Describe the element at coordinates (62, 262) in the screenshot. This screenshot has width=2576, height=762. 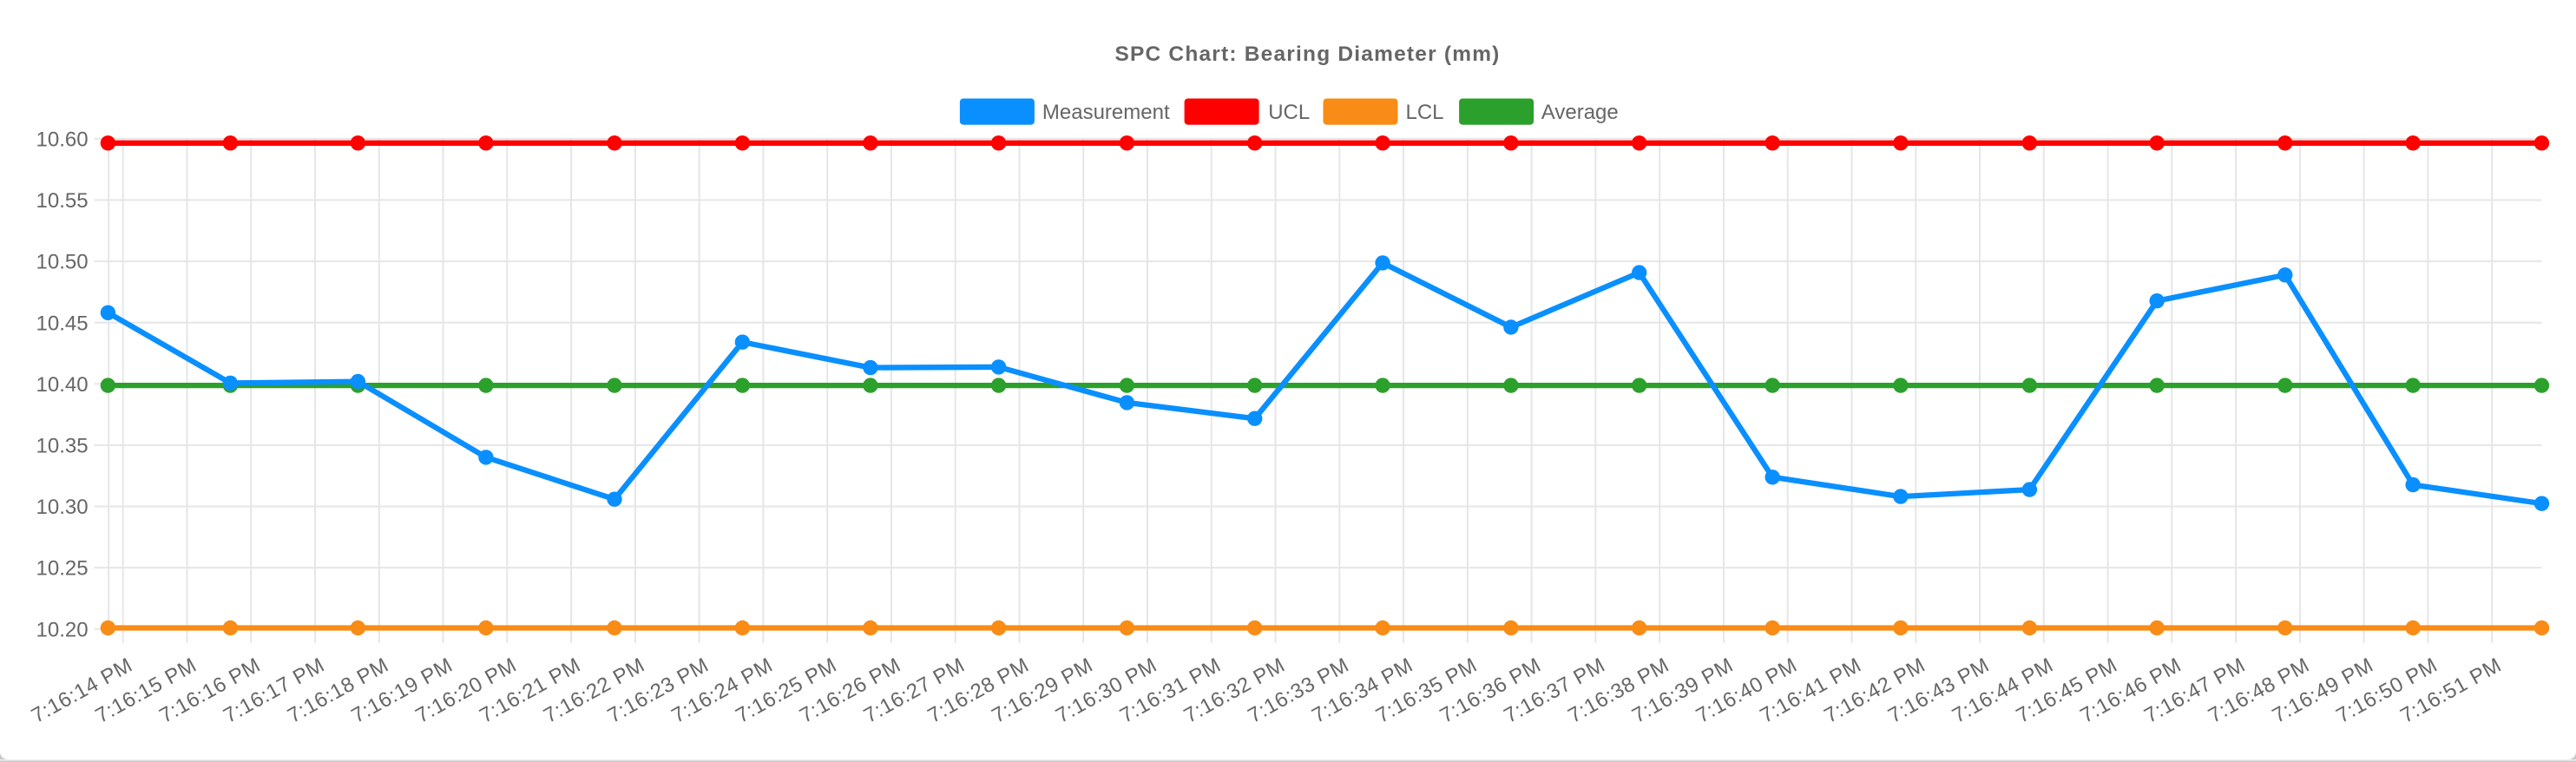
I see `svg-text: 10.50` at that location.